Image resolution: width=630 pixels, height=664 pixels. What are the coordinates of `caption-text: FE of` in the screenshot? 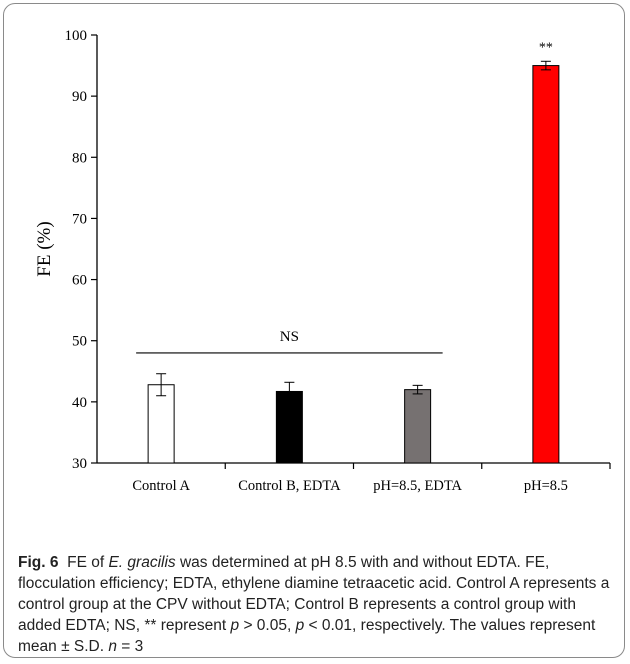 It's located at (88, 562).